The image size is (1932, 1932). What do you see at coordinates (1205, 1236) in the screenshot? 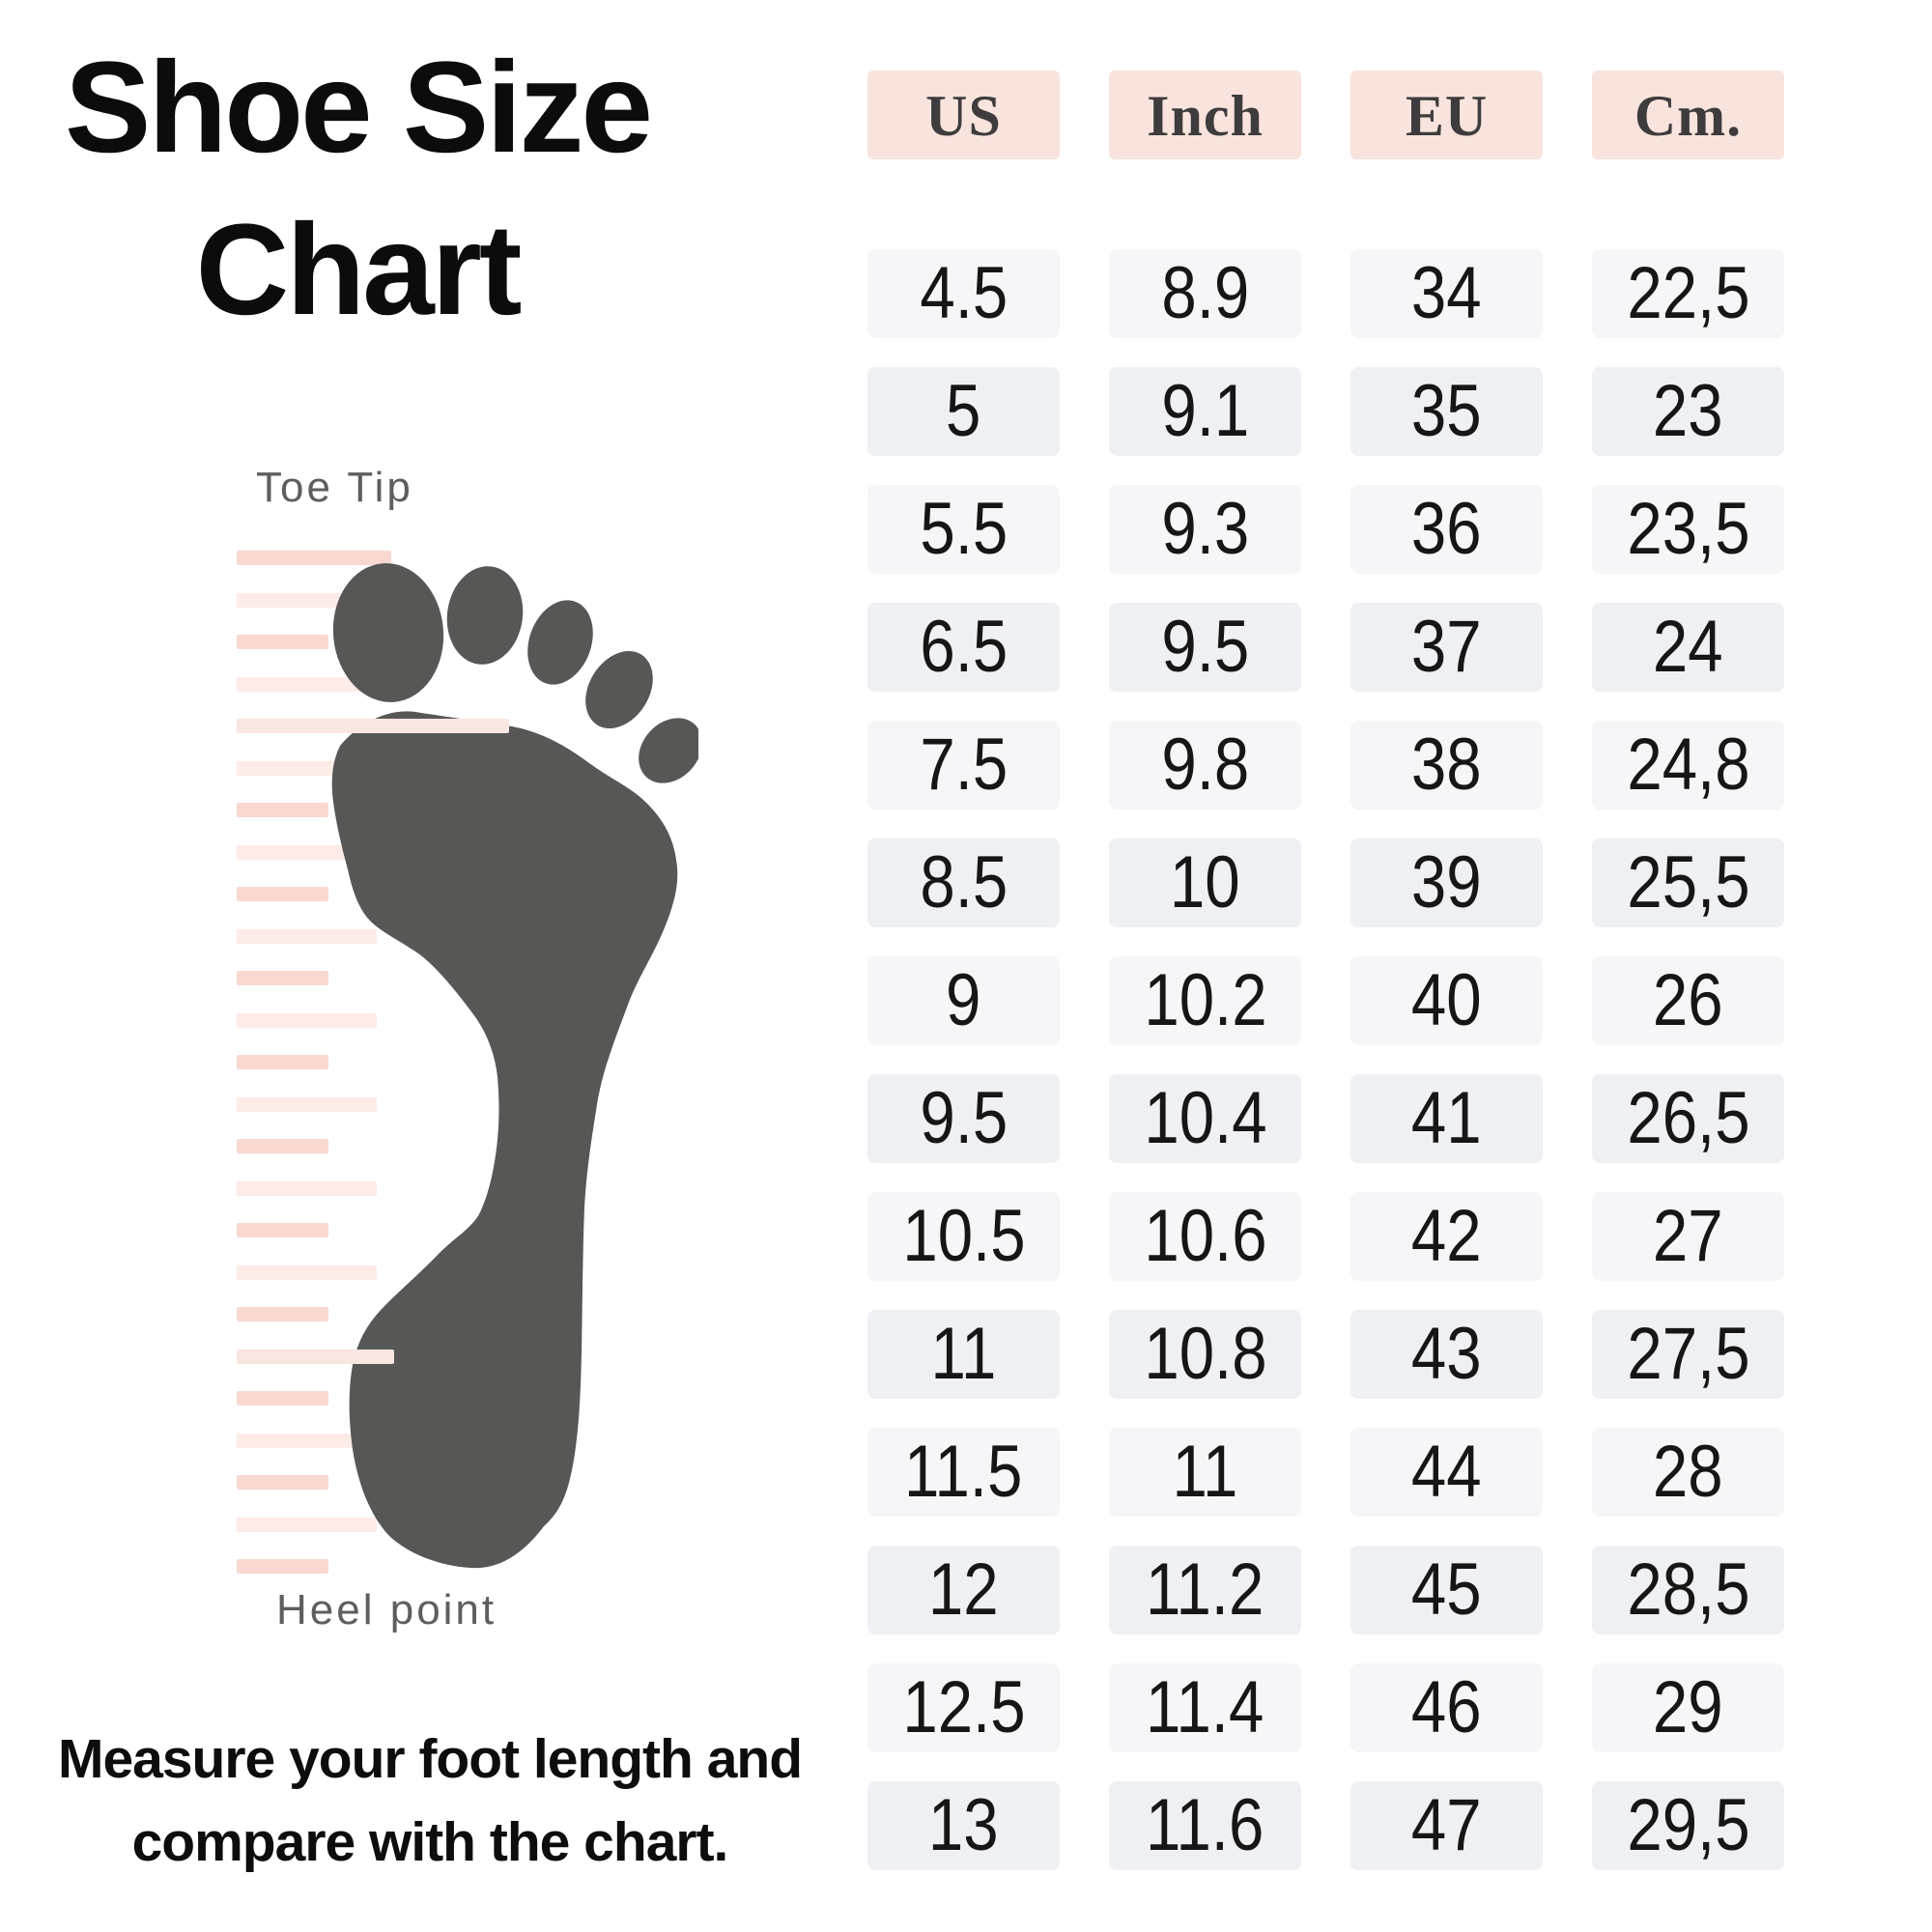
I see `cell-value: 10.6` at bounding box center [1205, 1236].